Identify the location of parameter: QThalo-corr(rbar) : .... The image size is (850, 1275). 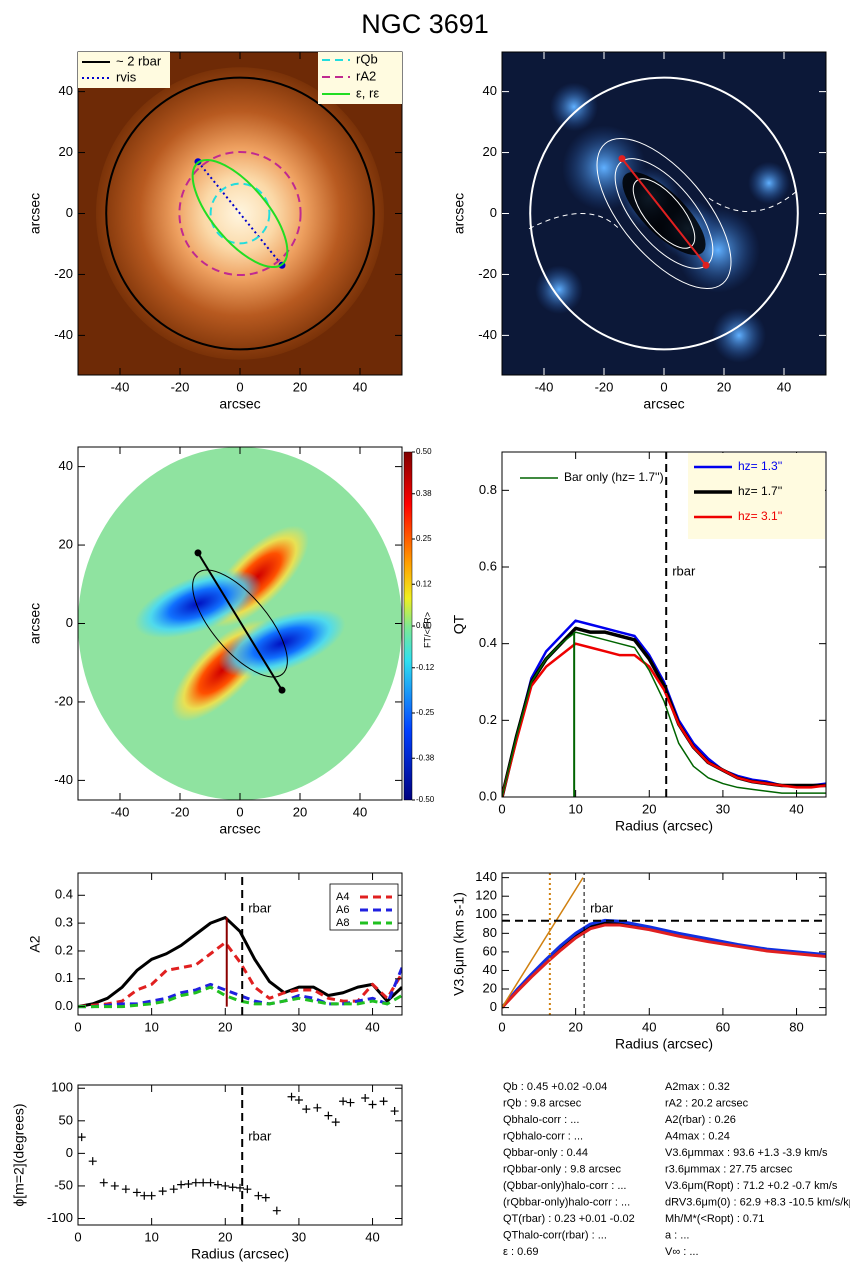
(555, 1235).